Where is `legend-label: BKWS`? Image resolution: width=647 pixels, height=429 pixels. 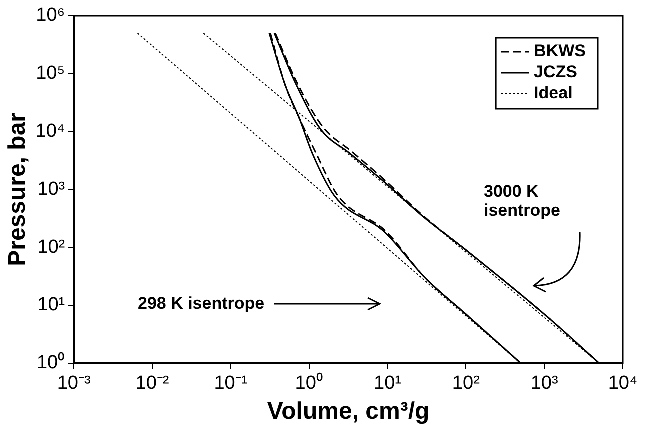 legend-label: BKWS is located at coordinates (560, 51).